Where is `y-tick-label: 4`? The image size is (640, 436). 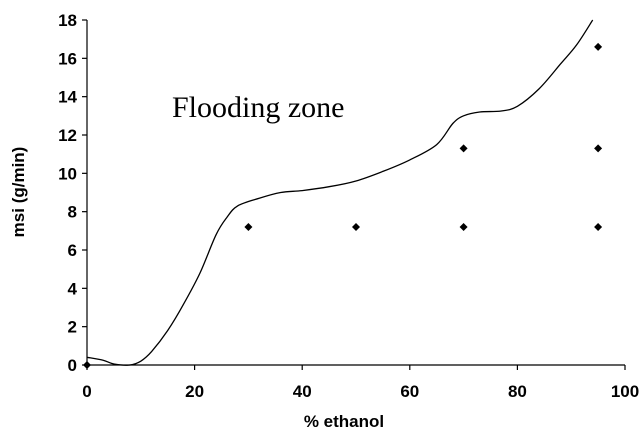
y-tick-label: 4 is located at coordinates (73, 288).